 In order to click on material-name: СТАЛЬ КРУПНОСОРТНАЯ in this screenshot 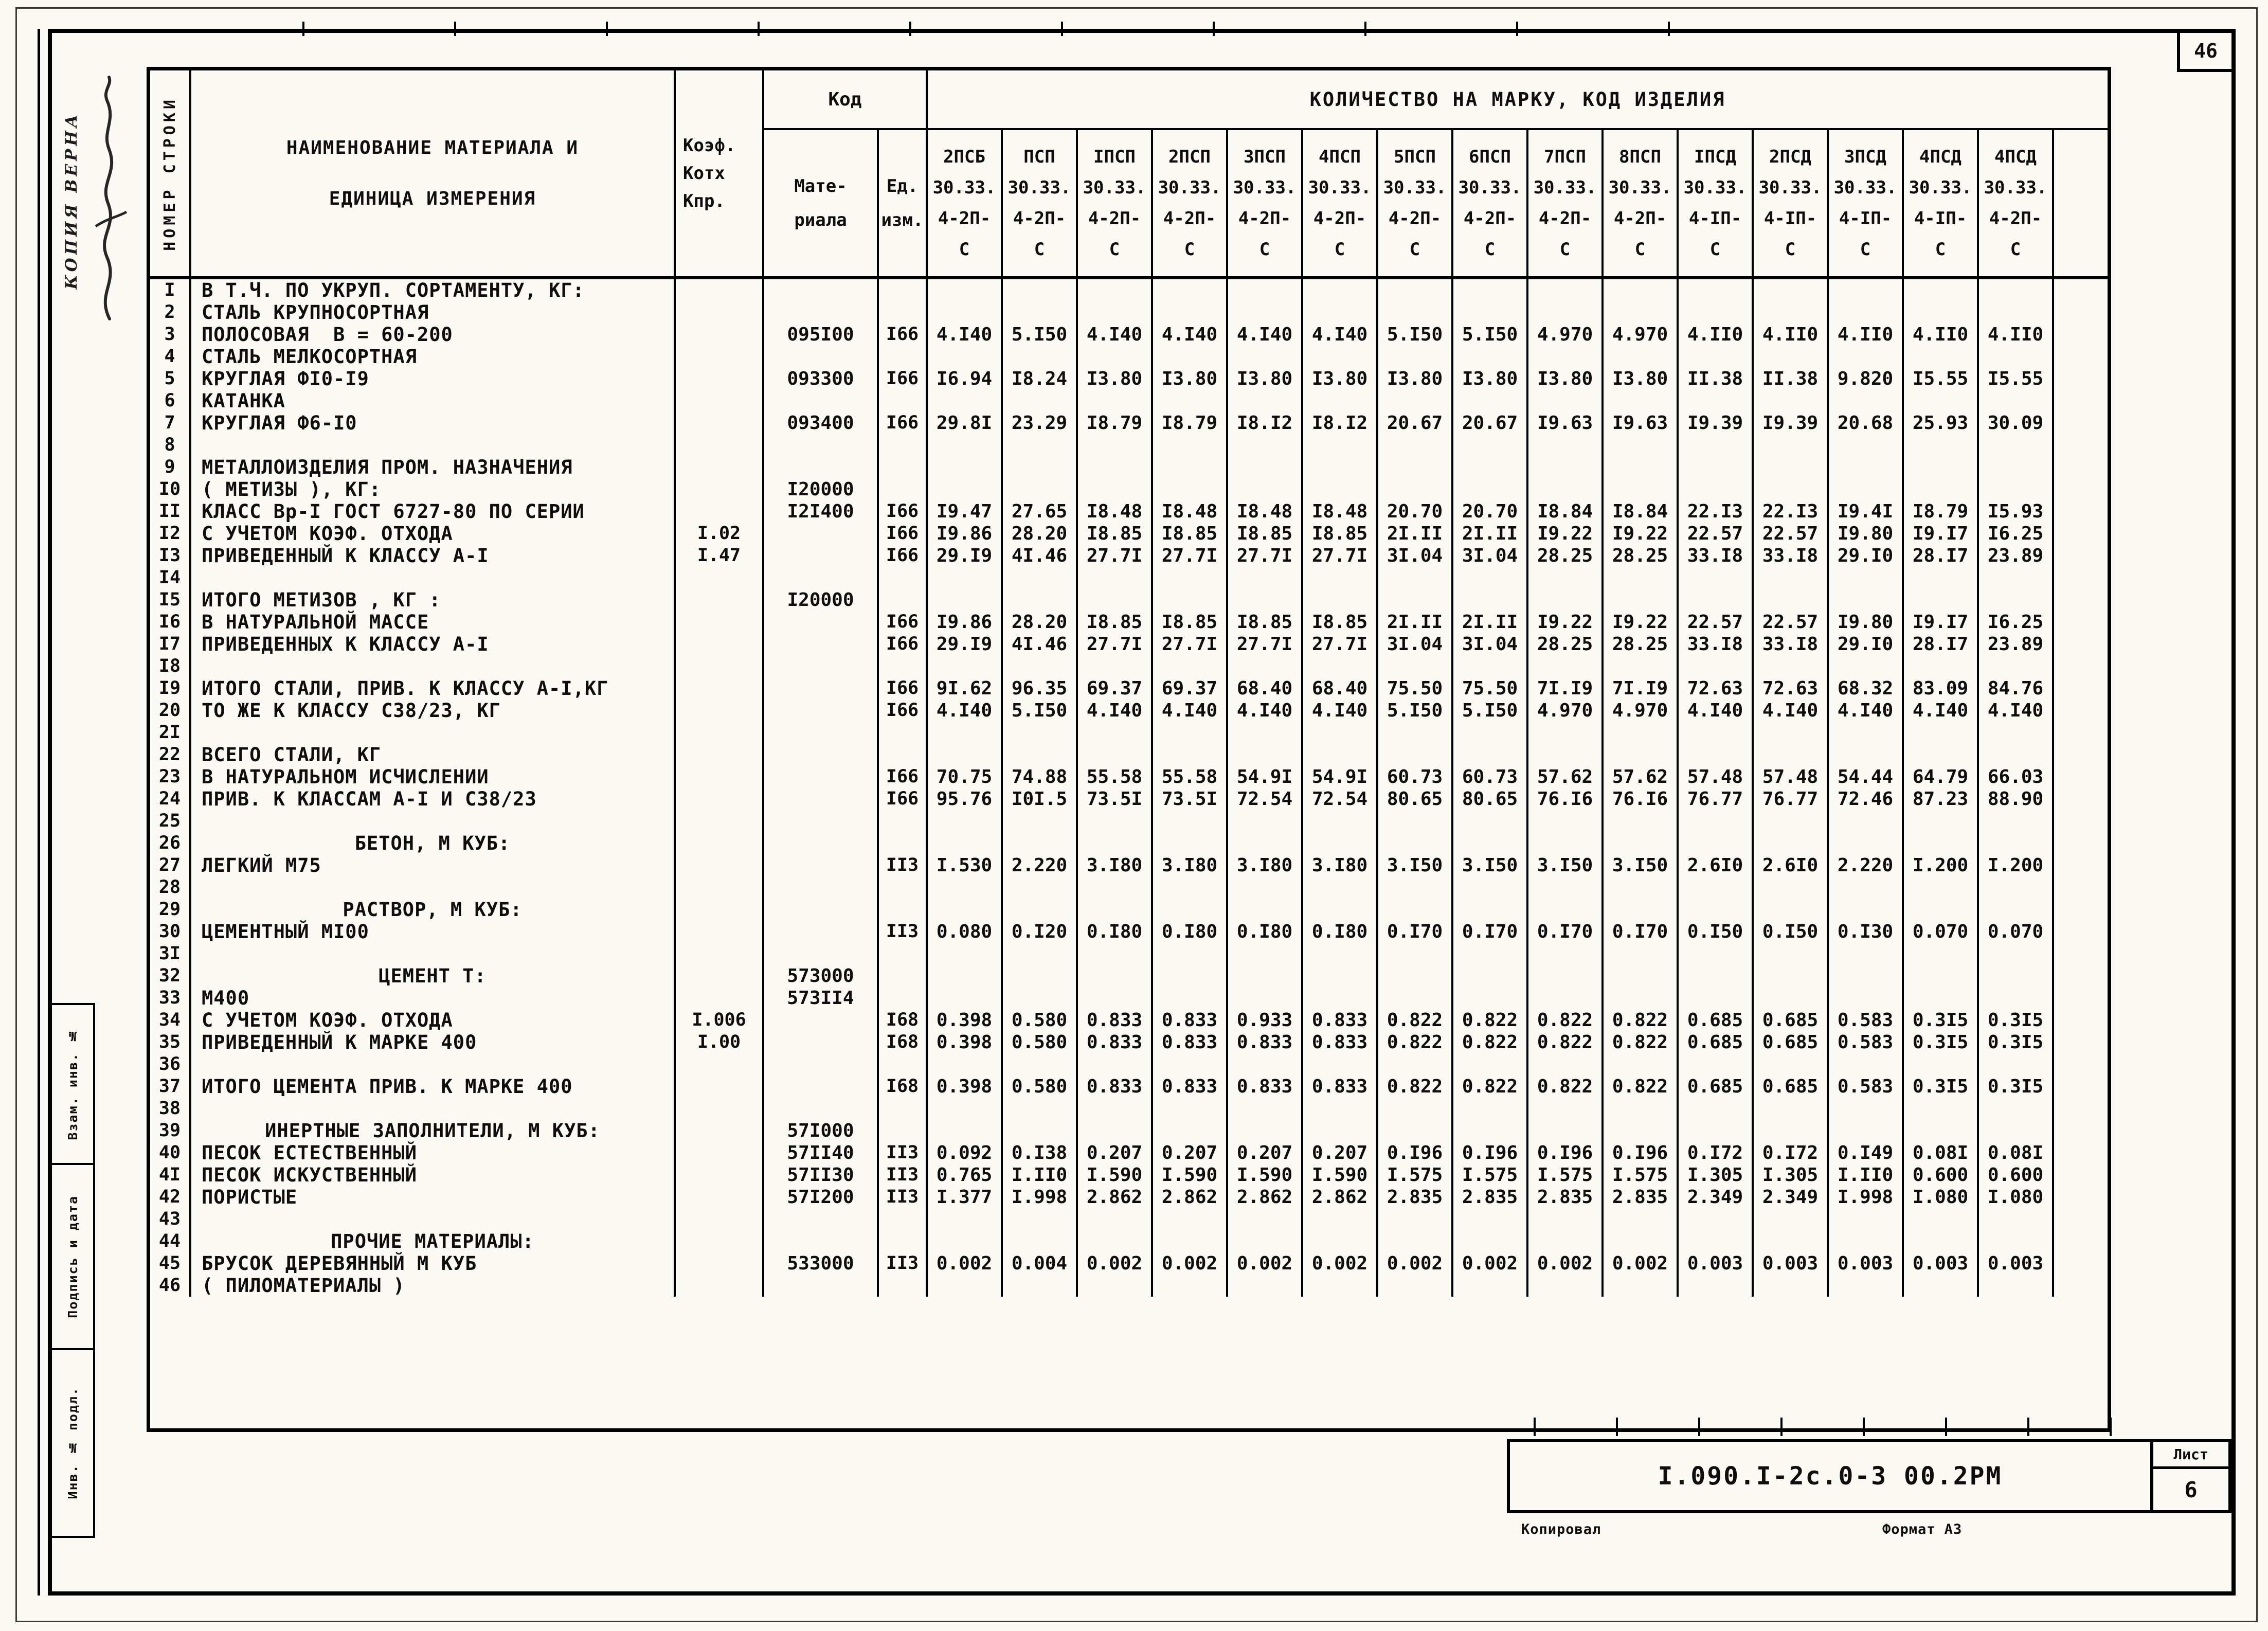, I will do `click(431, 312)`.